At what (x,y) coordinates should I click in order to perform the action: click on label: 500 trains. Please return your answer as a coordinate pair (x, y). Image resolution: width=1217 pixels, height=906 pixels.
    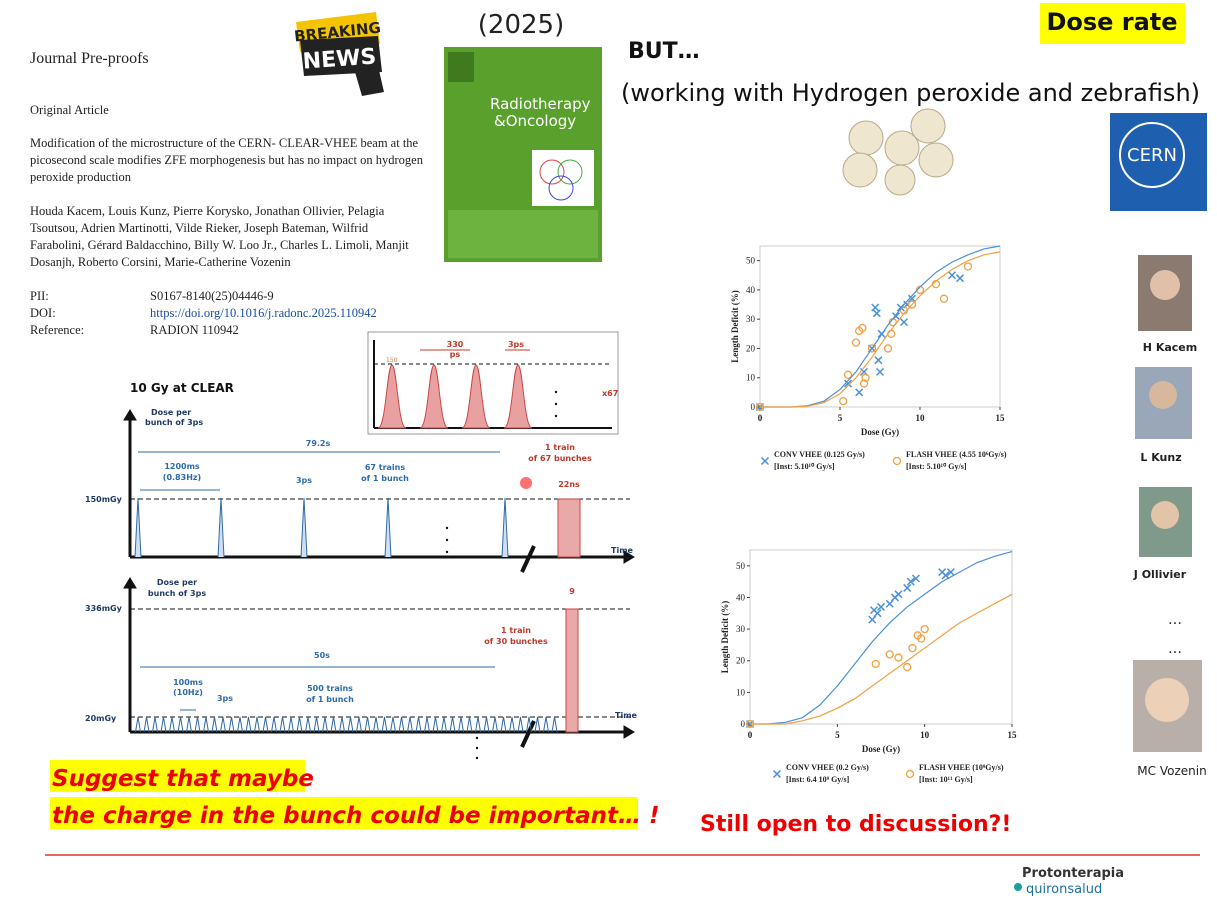
    Looking at the image, I should click on (330, 688).